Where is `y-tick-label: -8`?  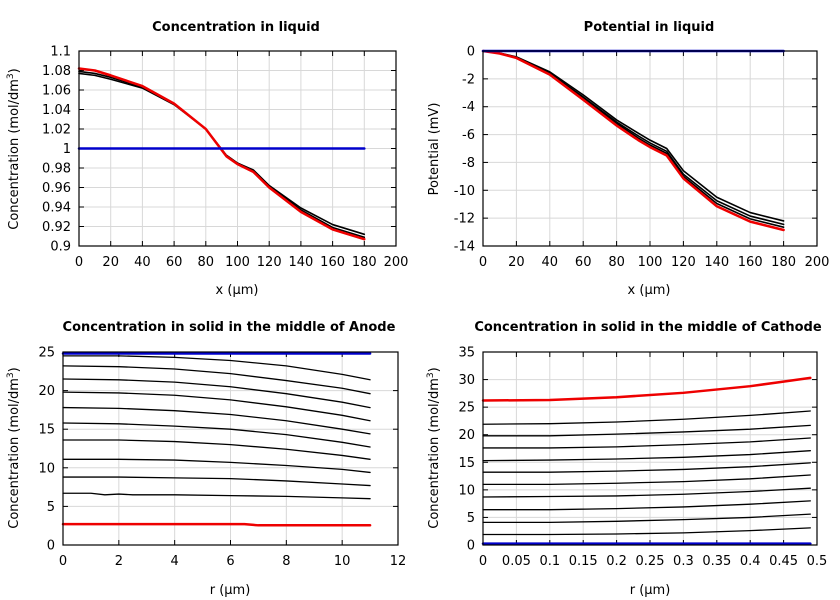
y-tick-label: -8 is located at coordinates (468, 163).